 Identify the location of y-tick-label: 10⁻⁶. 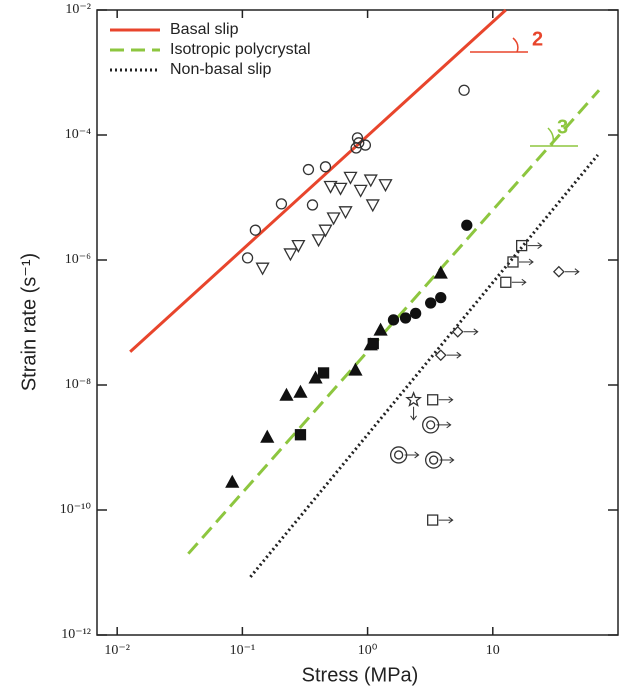
(78, 259).